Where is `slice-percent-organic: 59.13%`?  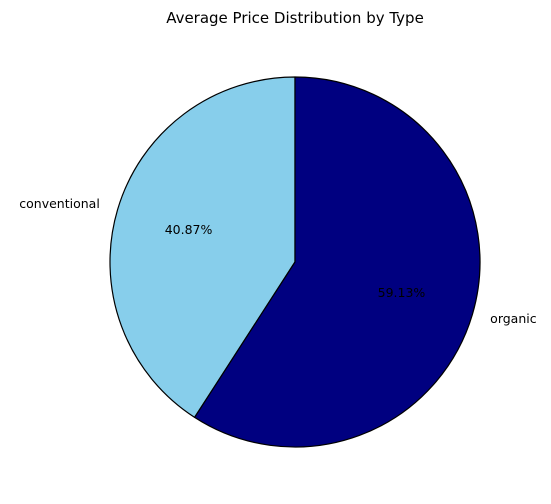 slice-percent-organic: 59.13% is located at coordinates (402, 292).